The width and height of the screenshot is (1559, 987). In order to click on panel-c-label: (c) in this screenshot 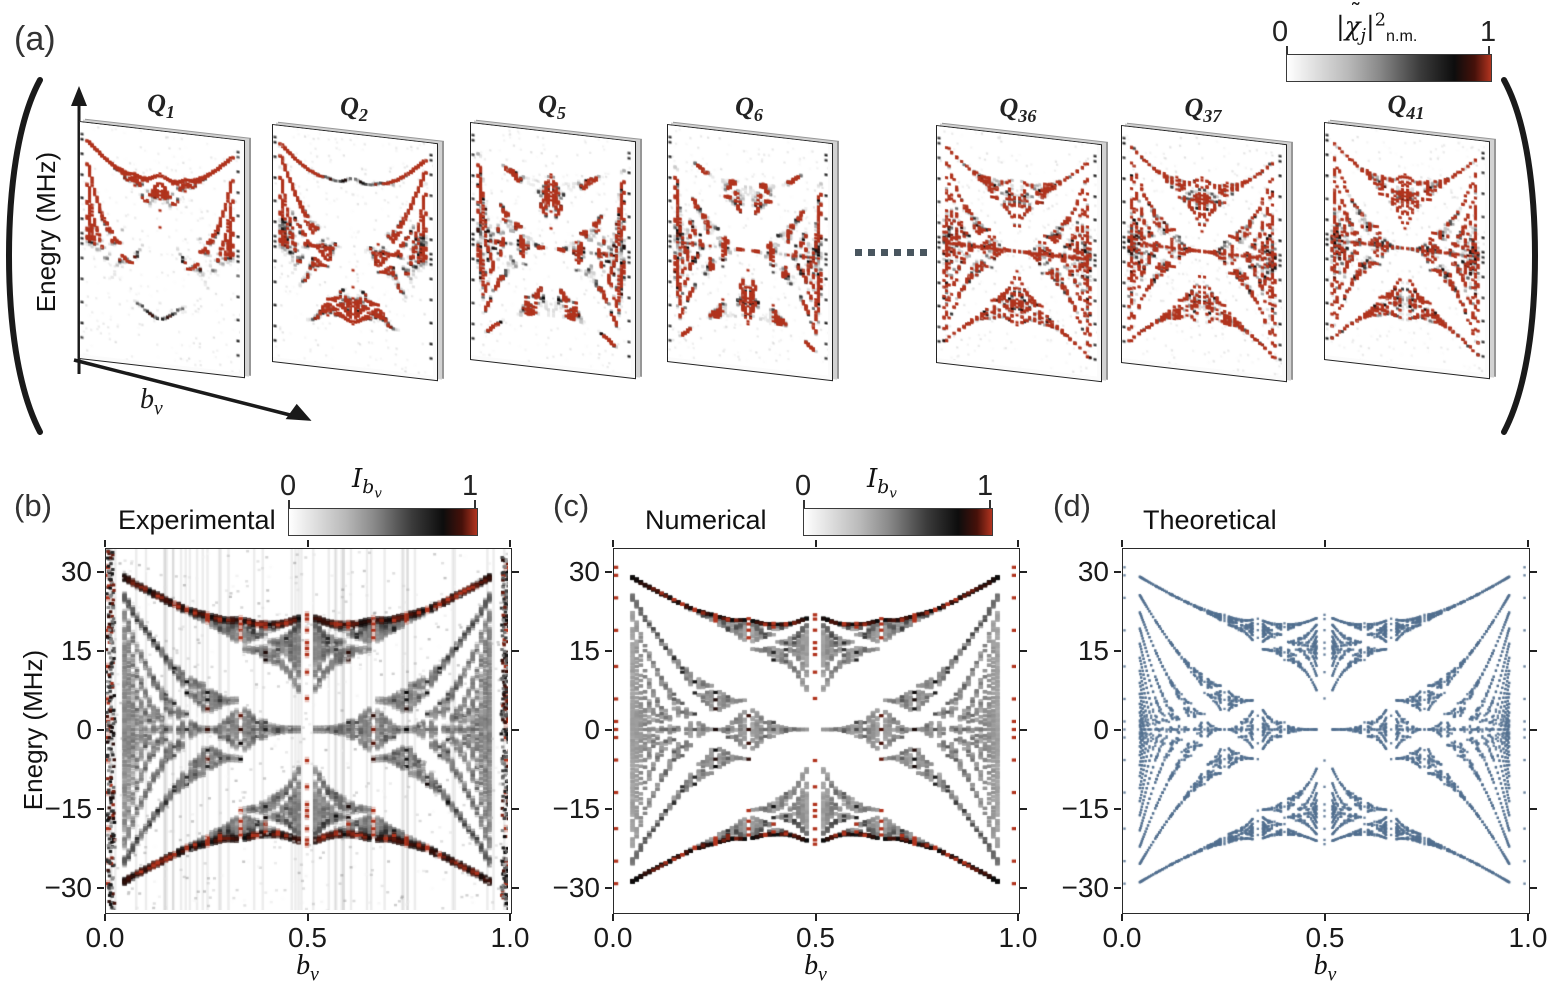, I will do `click(571, 505)`.